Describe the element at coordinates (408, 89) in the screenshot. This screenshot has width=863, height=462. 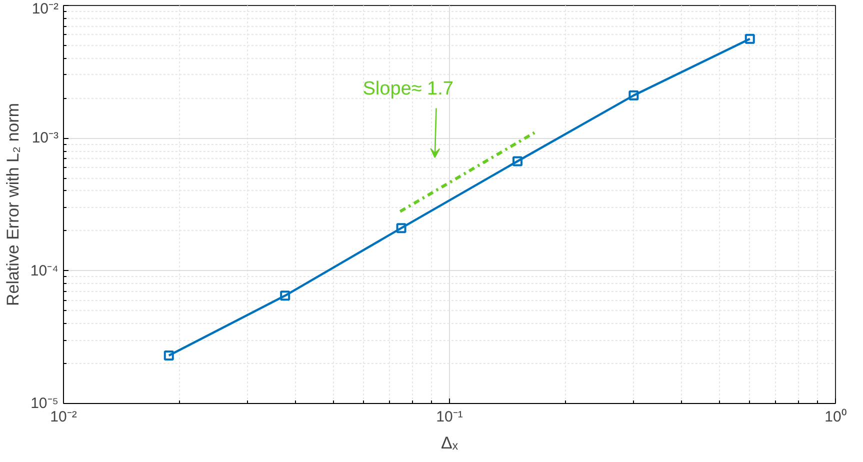
I see `annotation: Slope≈ 1.7` at that location.